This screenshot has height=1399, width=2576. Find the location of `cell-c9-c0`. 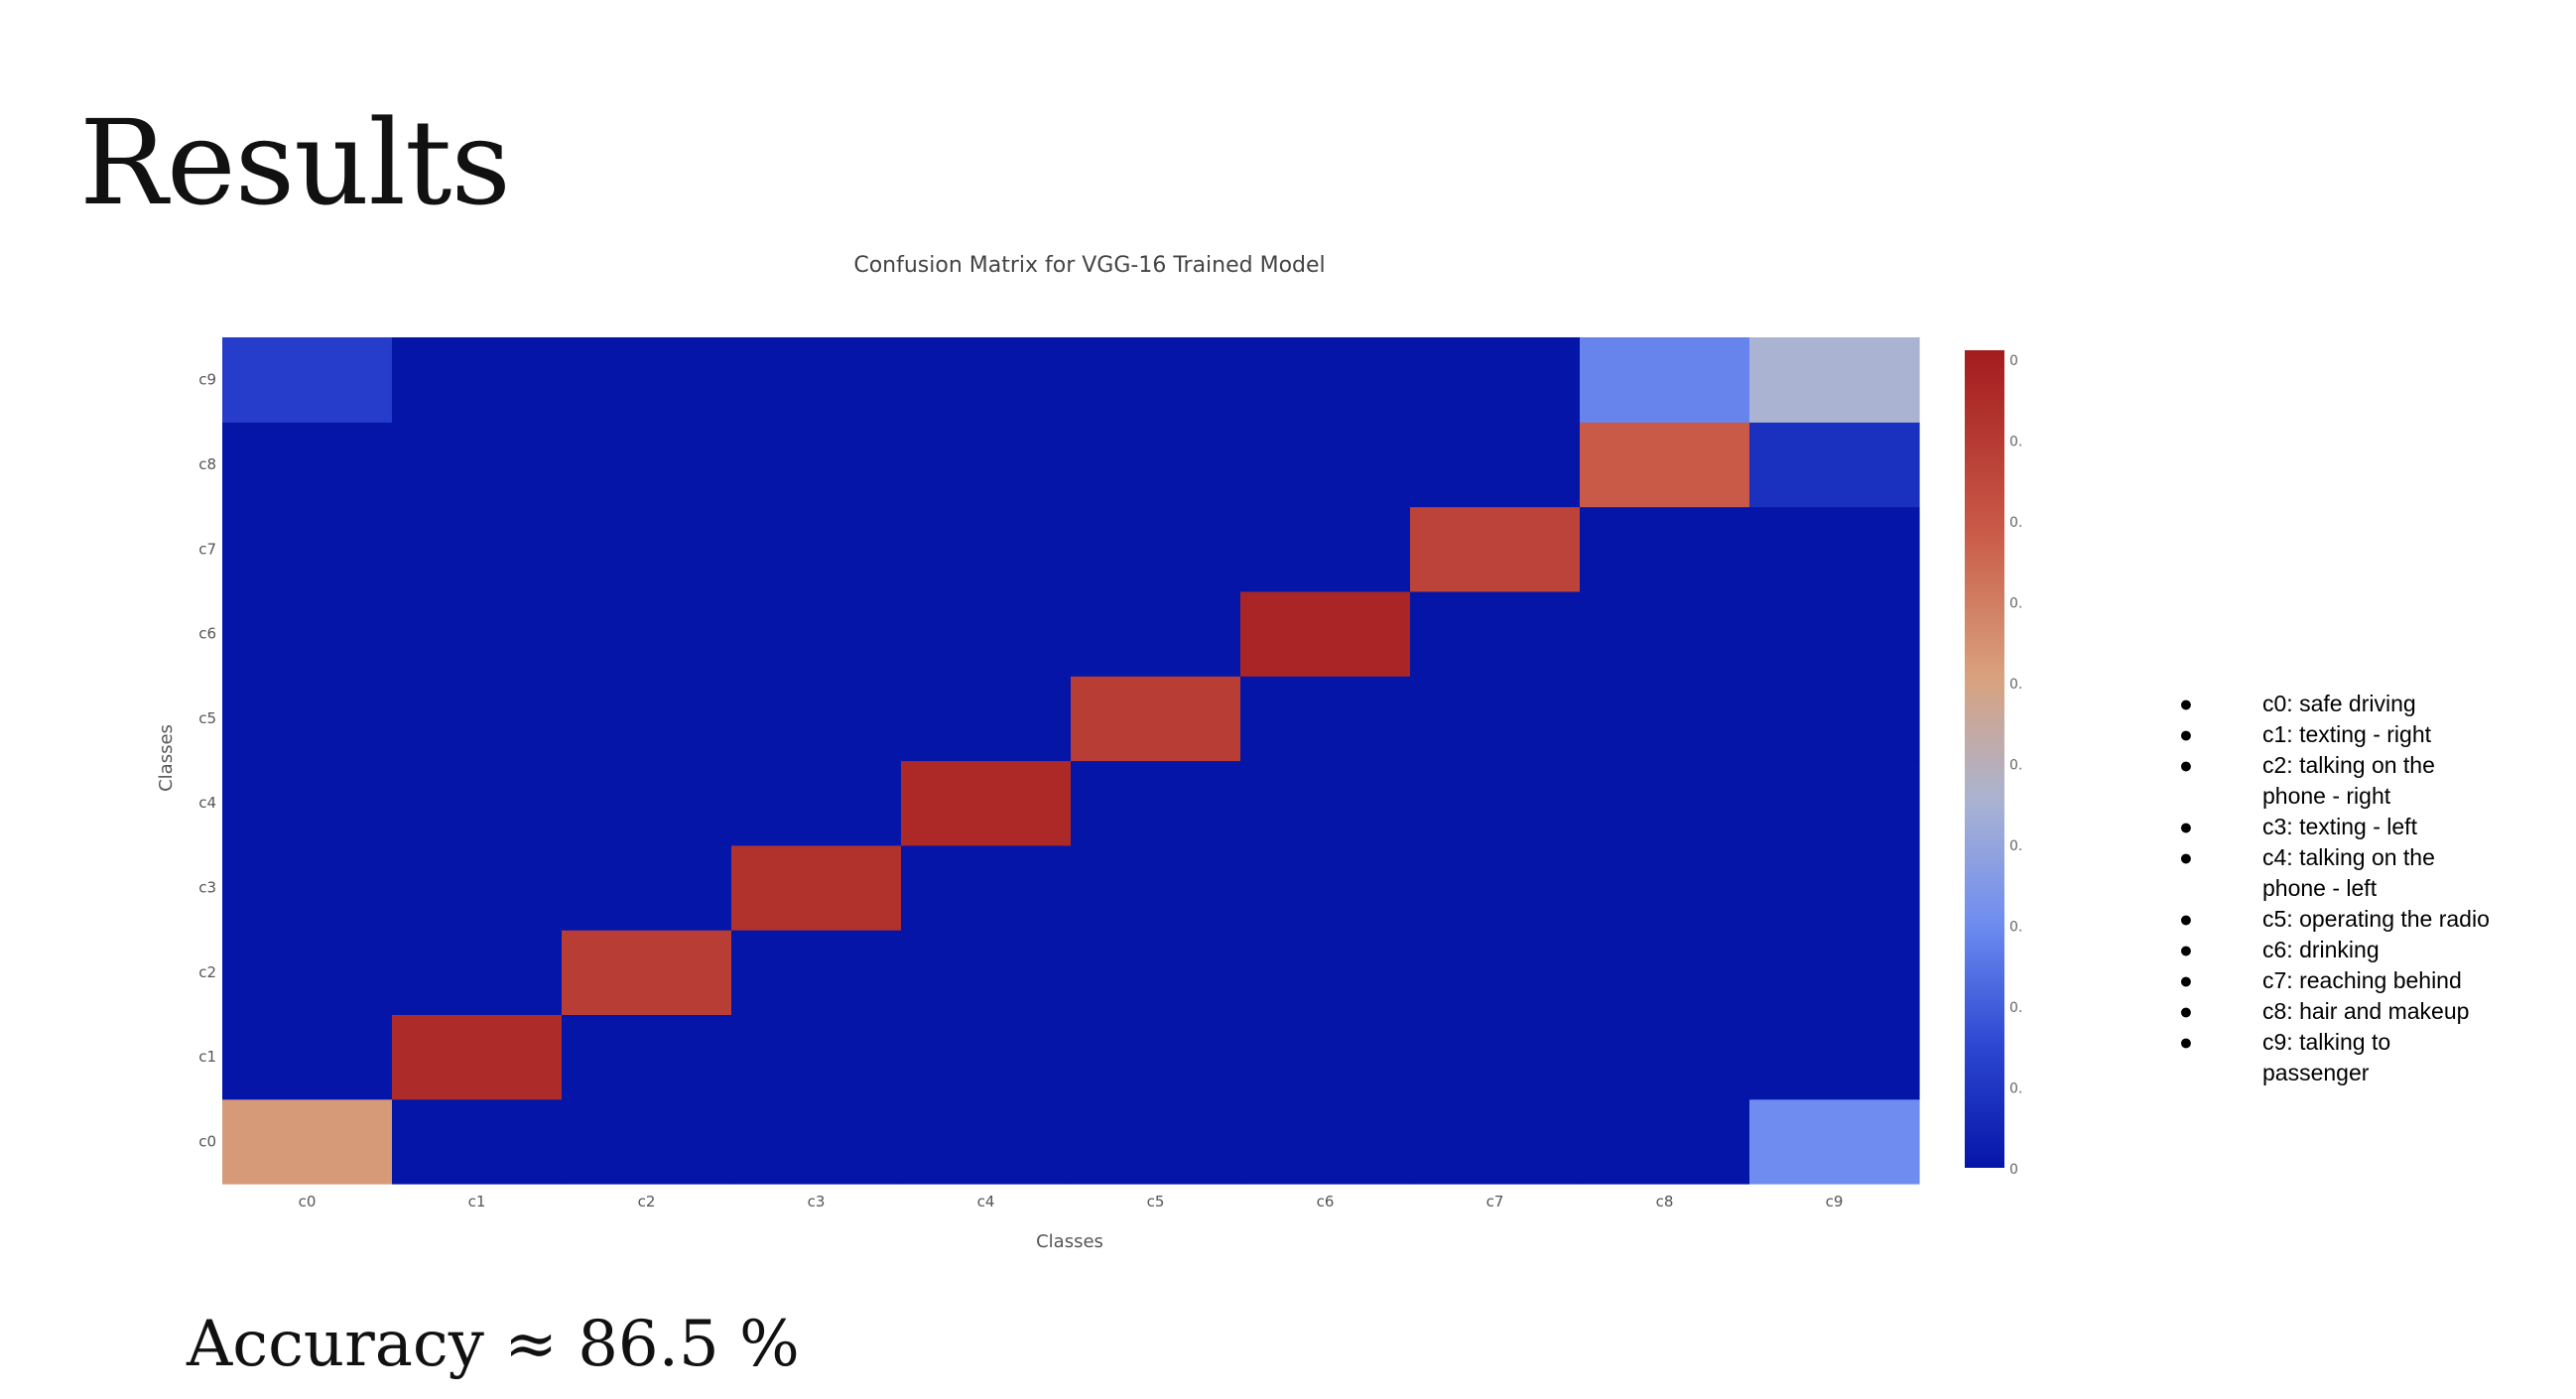

cell-c9-c0 is located at coordinates (308, 380).